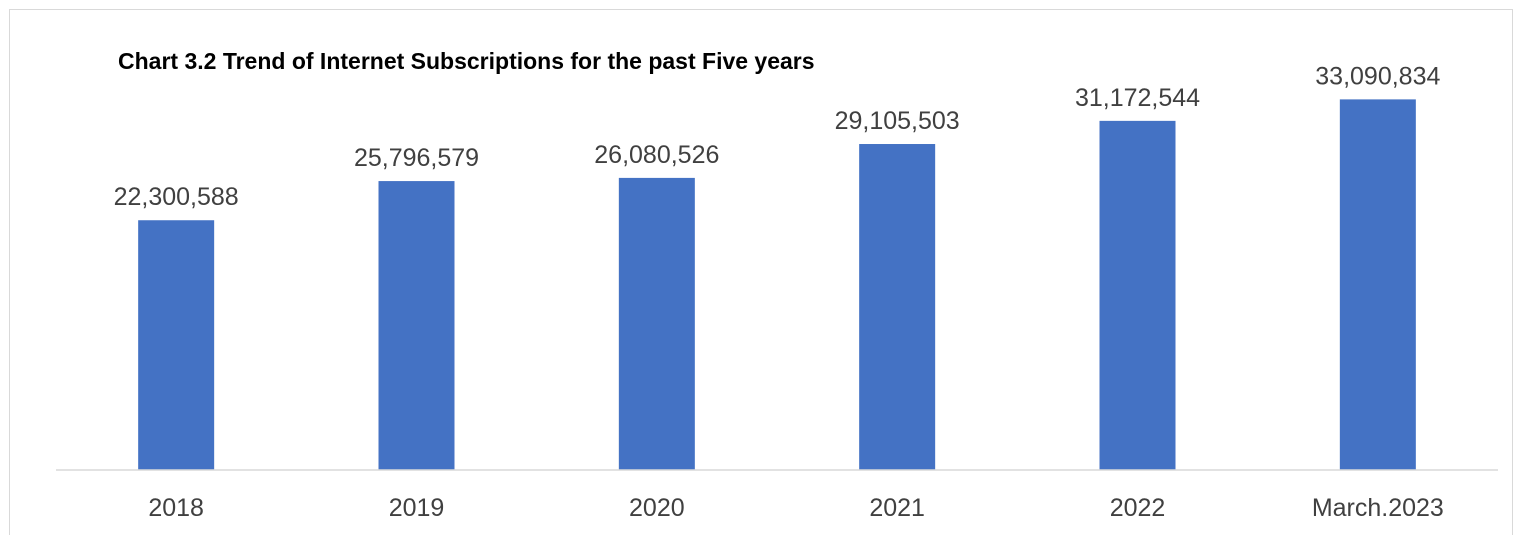  Describe the element at coordinates (897, 307) in the screenshot. I see `bar-2021` at that location.